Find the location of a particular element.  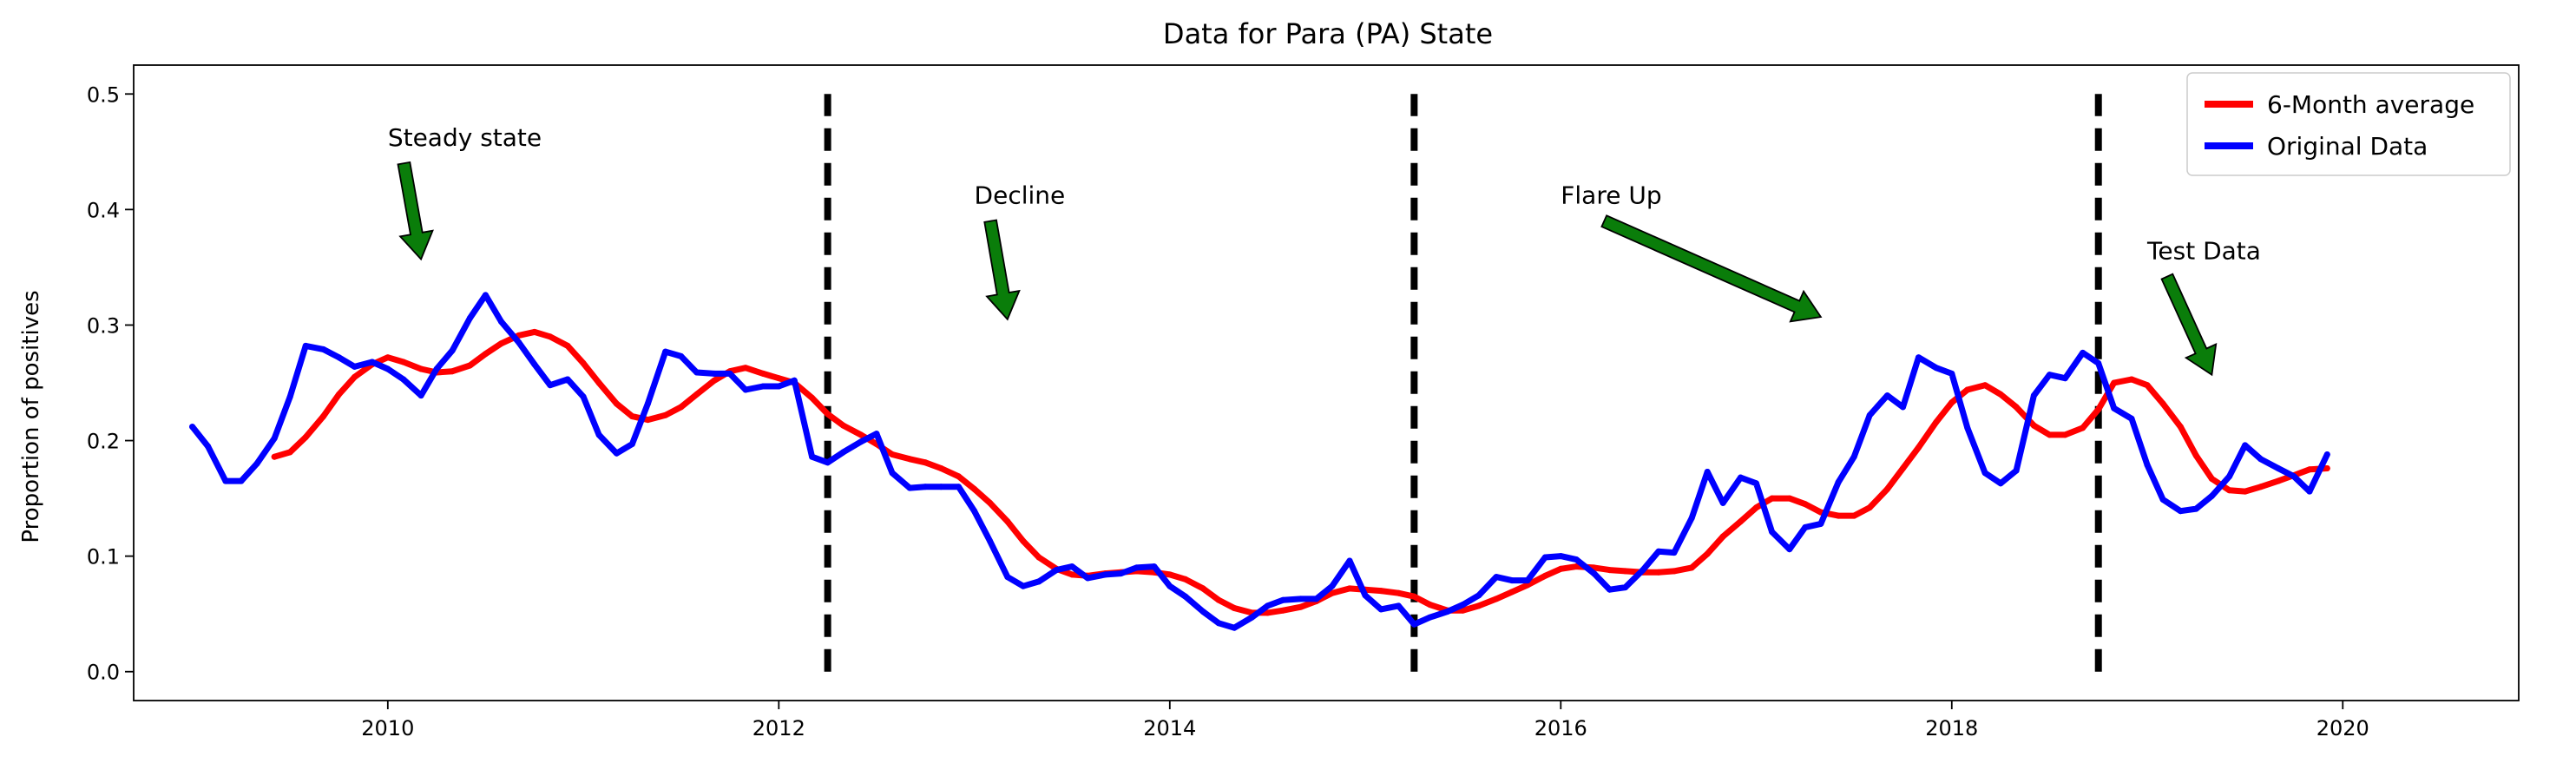

x-tick-label: 2020 is located at coordinates (2342, 728).